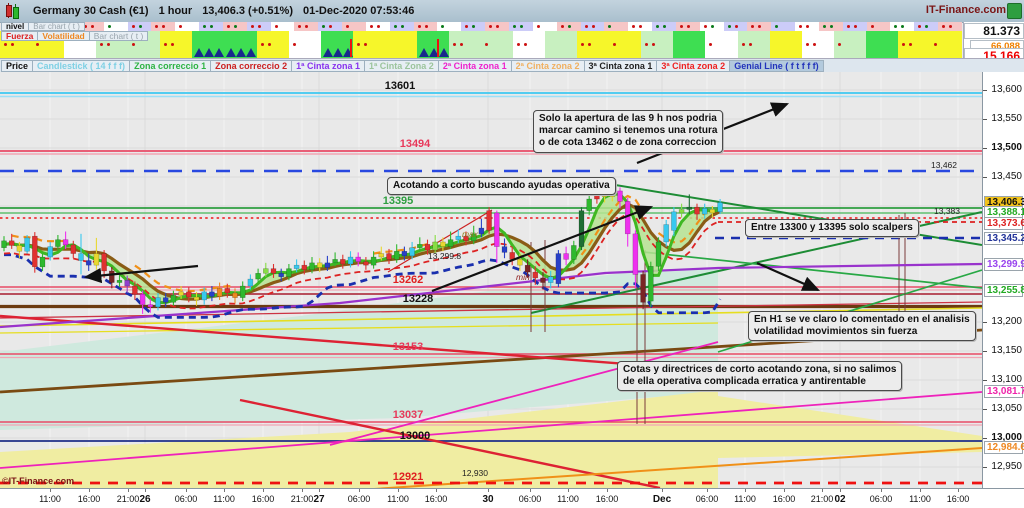 Image resolution: width=1024 pixels, height=508 pixels. Describe the element at coordinates (474, 66) in the screenshot. I see `indicator-button-6: 2ª Cinta zona 1` at that location.